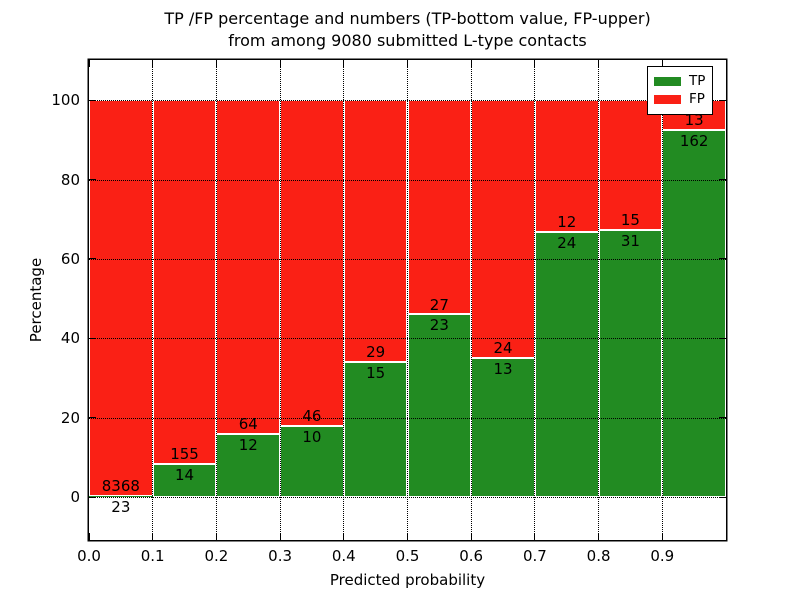 This screenshot has width=800, height=600. I want to click on legend-item-tp: TP, so click(683, 81).